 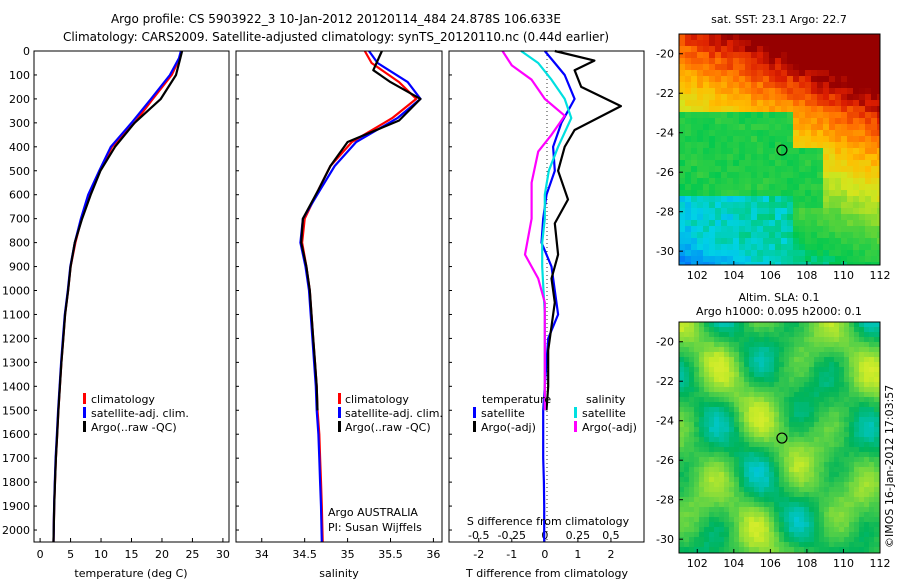 What do you see at coordinates (16, 362) in the screenshot?
I see `depth-tick-label: 1300` at bounding box center [16, 362].